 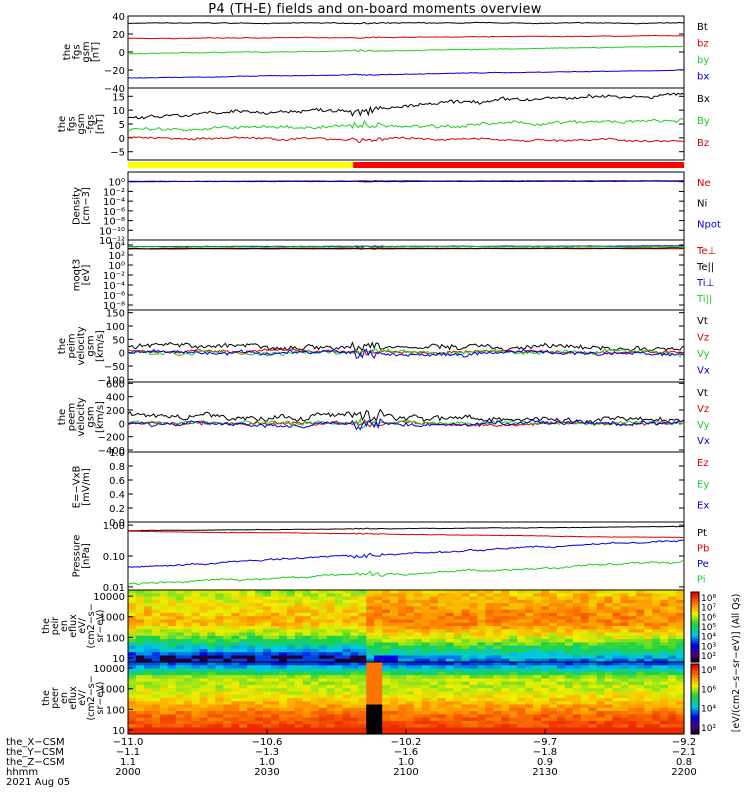 What do you see at coordinates (117, 523) in the screenshot?
I see `y-tick-label: 0.0` at bounding box center [117, 523].